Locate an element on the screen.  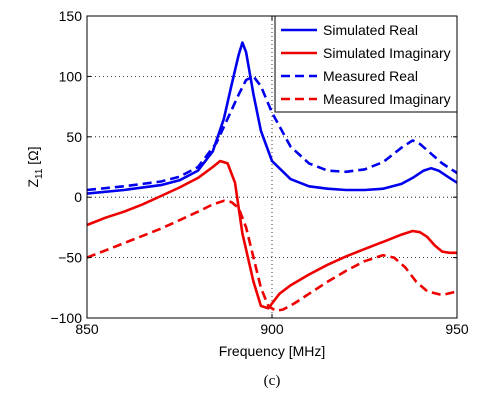
y-tick-label: −50 is located at coordinates (70, 258).